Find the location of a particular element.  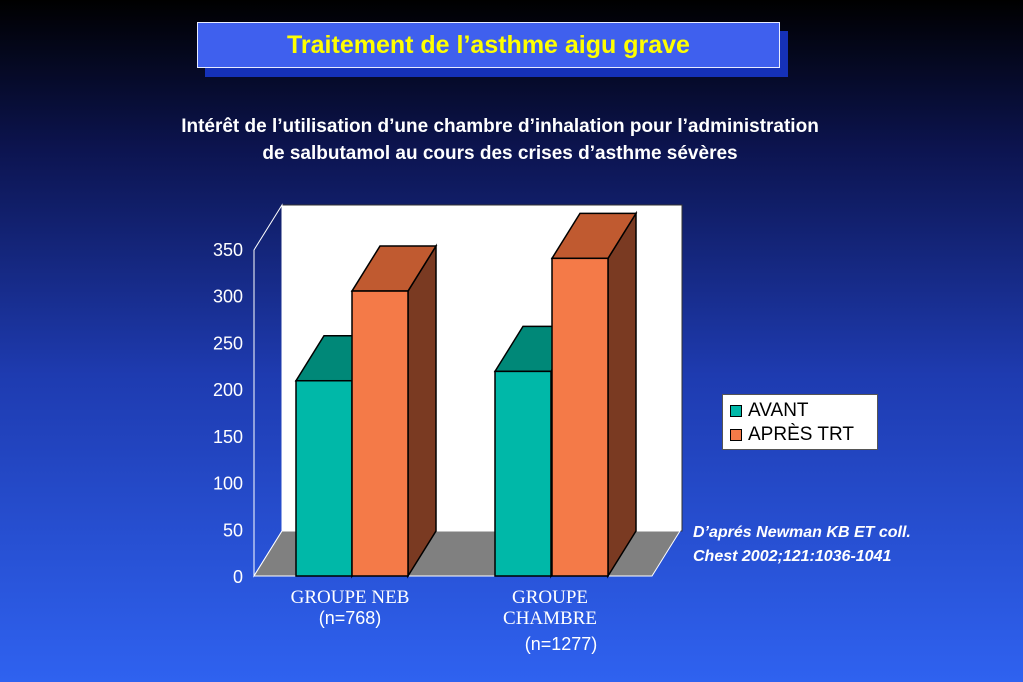

legend-item-apres: APRÈS TRT is located at coordinates (803, 435).